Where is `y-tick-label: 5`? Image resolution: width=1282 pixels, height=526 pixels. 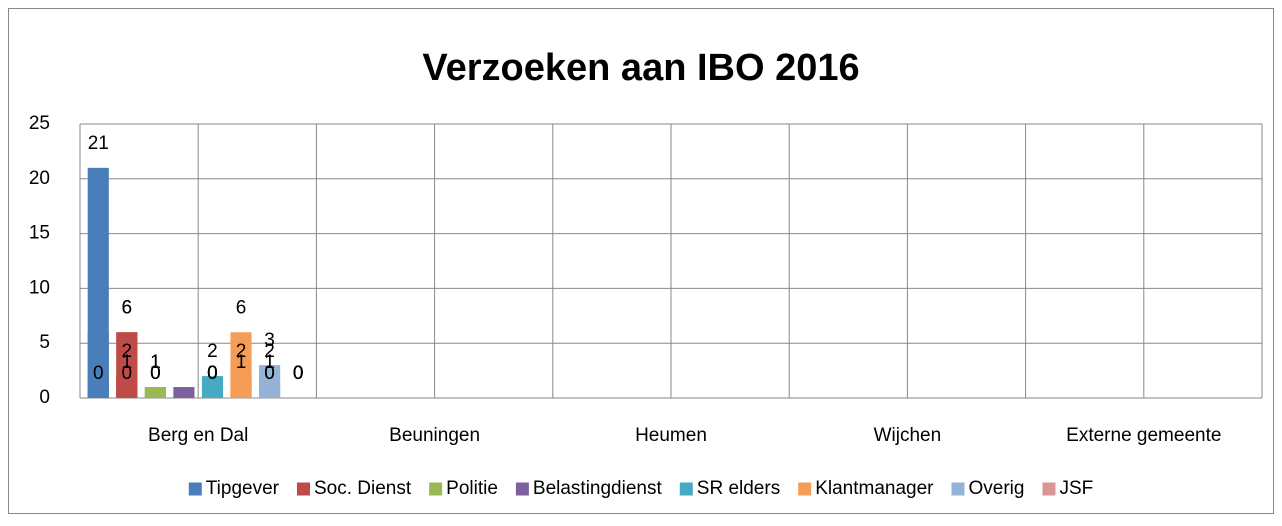
y-tick-label: 5 is located at coordinates (44, 342).